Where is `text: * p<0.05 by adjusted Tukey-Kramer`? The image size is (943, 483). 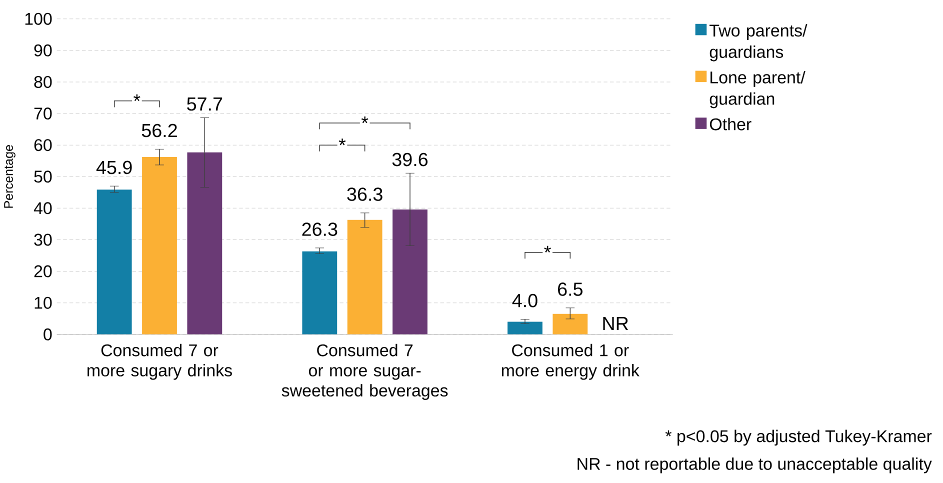 text: * p<0.05 by adjusted Tukey-Kramer is located at coordinates (798, 438).